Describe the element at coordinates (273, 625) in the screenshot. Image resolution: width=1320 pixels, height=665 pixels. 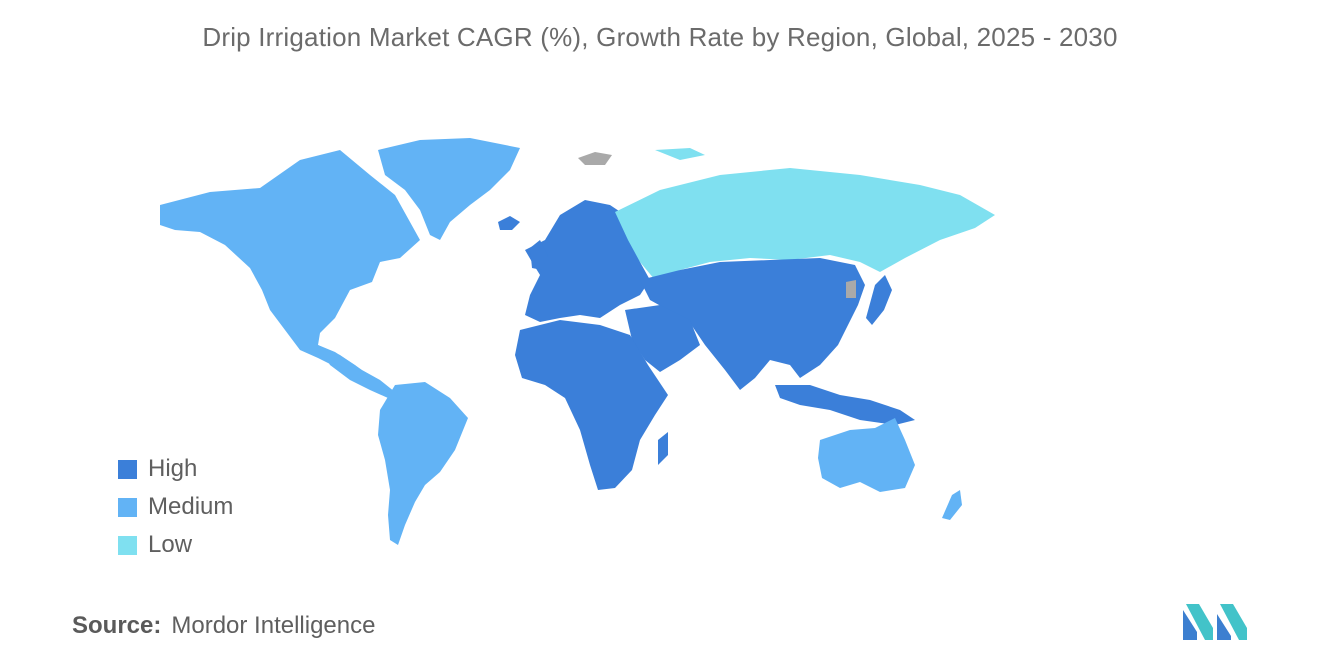
I see `source-value: Mordor Intelligence` at that location.